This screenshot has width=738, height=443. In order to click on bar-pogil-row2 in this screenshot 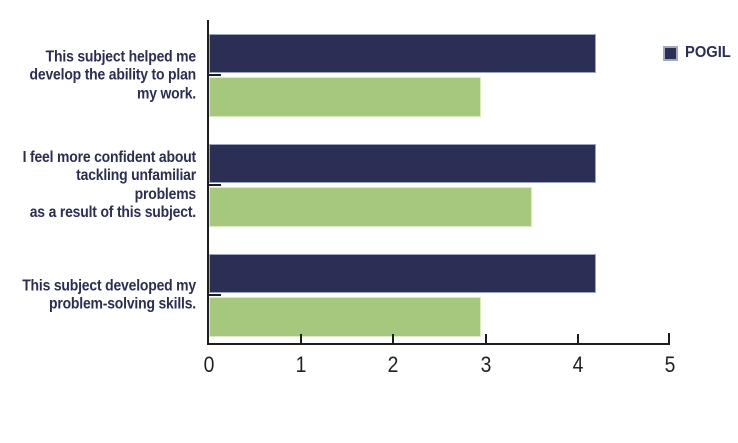, I will do `click(403, 163)`.